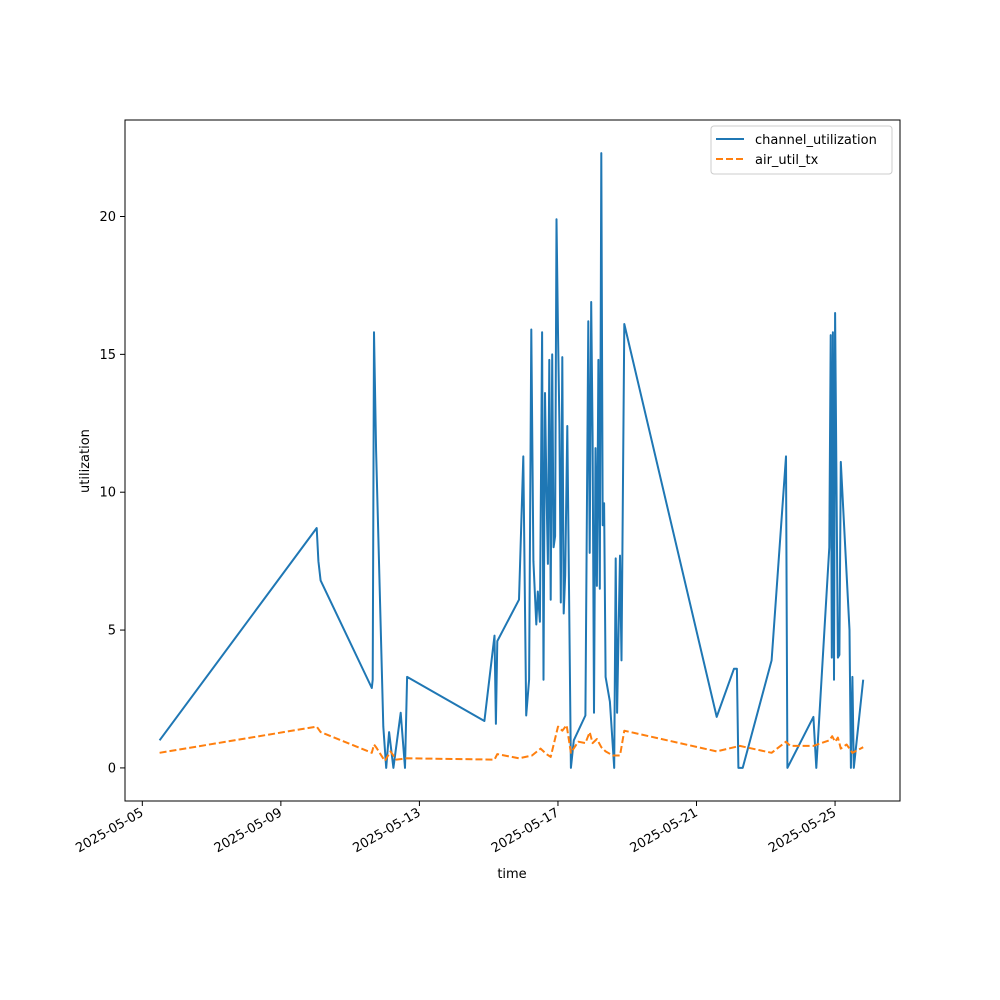 This screenshot has height=1000, width=1000. I want to click on legend-label: air_util_tx, so click(787, 160).